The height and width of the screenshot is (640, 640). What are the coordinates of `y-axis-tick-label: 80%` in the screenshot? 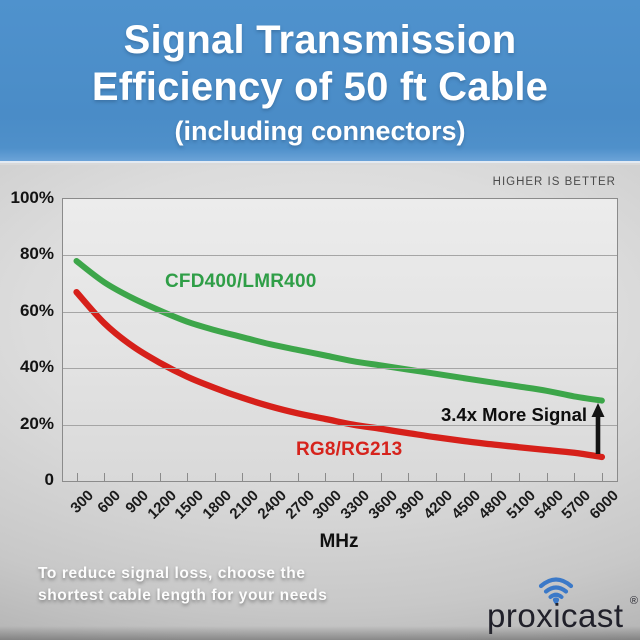 It's located at (36, 254).